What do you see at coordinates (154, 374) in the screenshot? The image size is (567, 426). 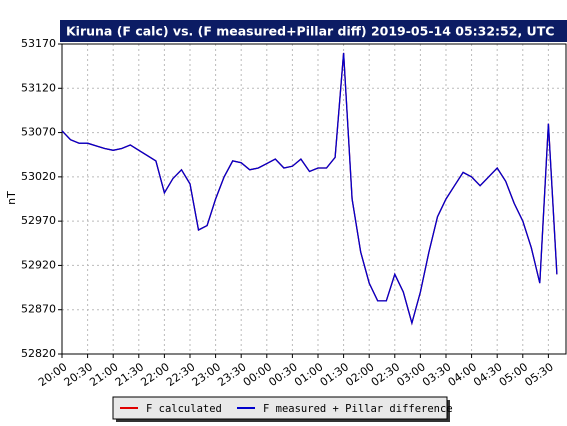 I see `x-tick-label: 22:00` at bounding box center [154, 374].